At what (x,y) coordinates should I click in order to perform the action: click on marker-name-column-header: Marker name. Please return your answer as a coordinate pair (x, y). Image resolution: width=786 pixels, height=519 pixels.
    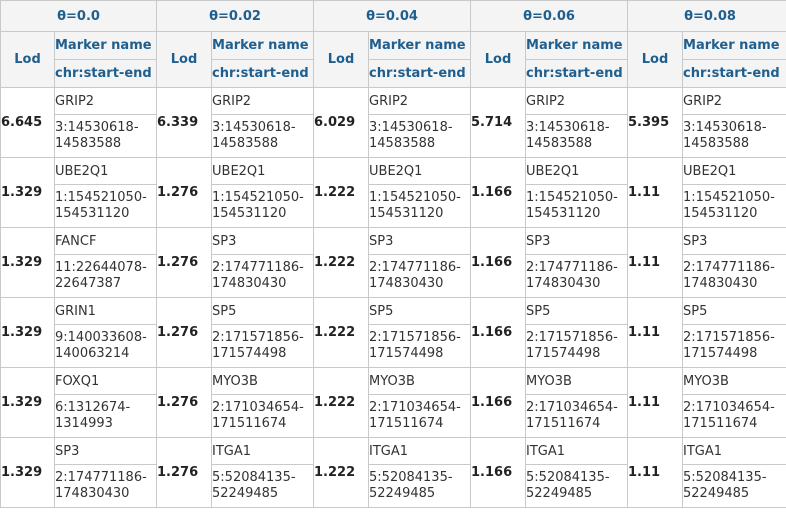
    Looking at the image, I should click on (263, 45).